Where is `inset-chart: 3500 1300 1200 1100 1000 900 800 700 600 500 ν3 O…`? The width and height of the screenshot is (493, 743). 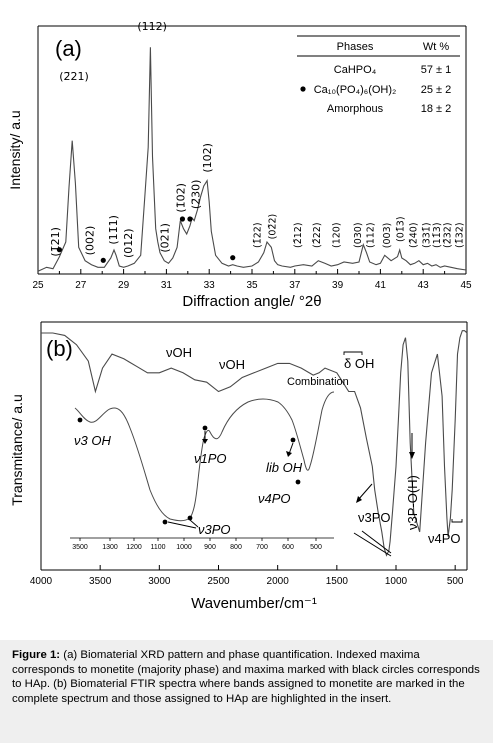
inset-chart: 3500 1300 1200 1100 1000 900 800 700 600 500 ν3 O… is located at coordinates (202, 471).